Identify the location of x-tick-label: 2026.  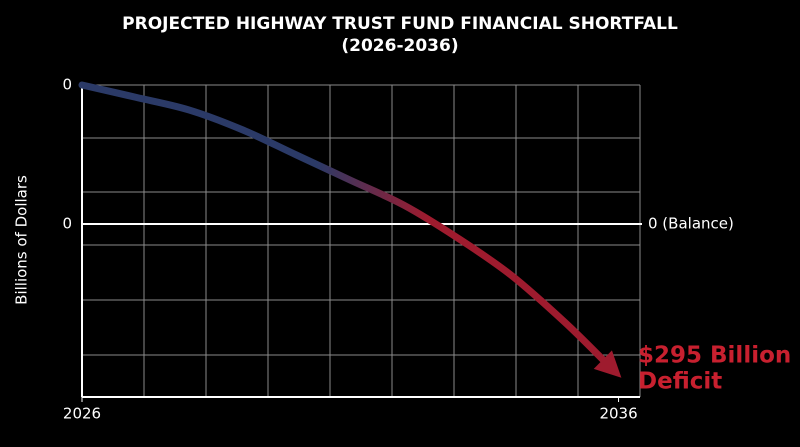
(82, 414).